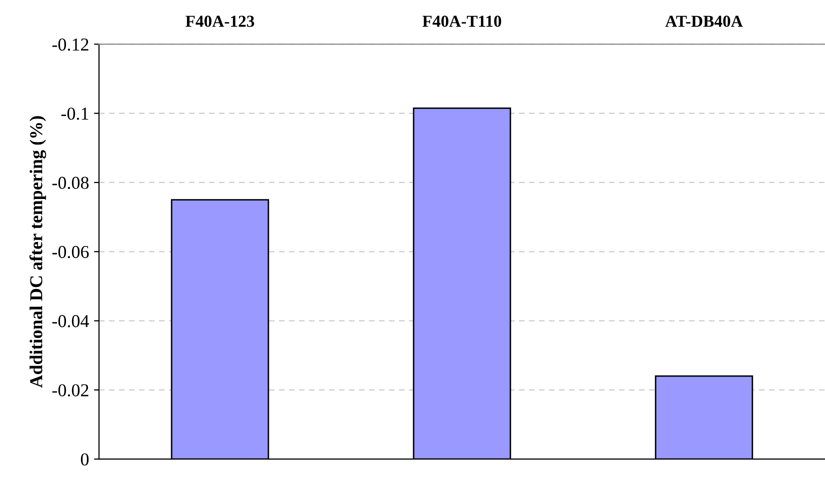  What do you see at coordinates (84, 459) in the screenshot?
I see `y-tick-label: 0` at bounding box center [84, 459].